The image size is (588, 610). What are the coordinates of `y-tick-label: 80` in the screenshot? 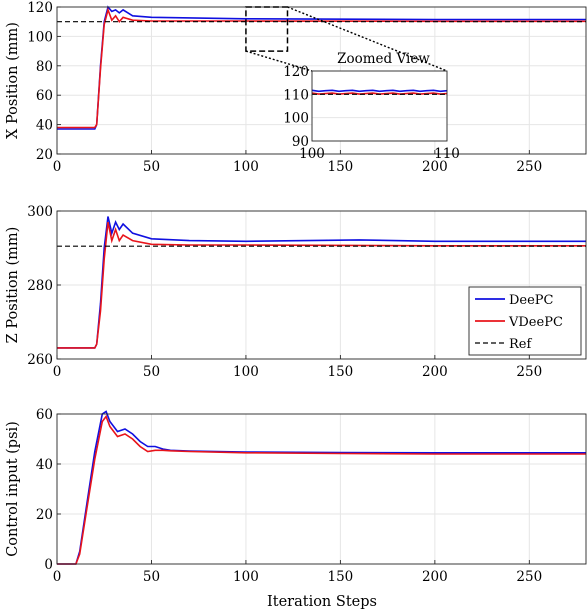 It's located at (44, 67).